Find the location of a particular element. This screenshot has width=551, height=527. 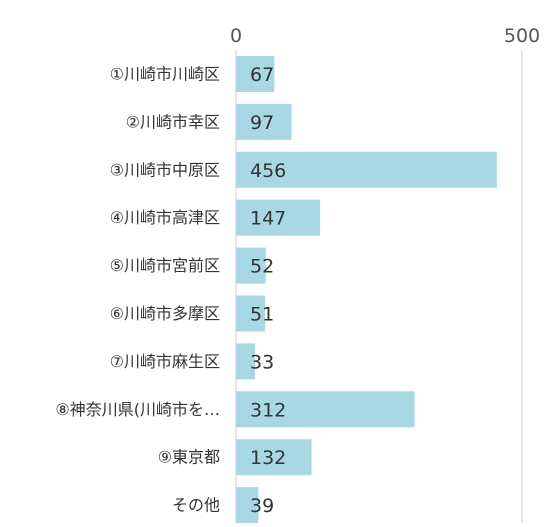

data-label: 132 is located at coordinates (268, 458).